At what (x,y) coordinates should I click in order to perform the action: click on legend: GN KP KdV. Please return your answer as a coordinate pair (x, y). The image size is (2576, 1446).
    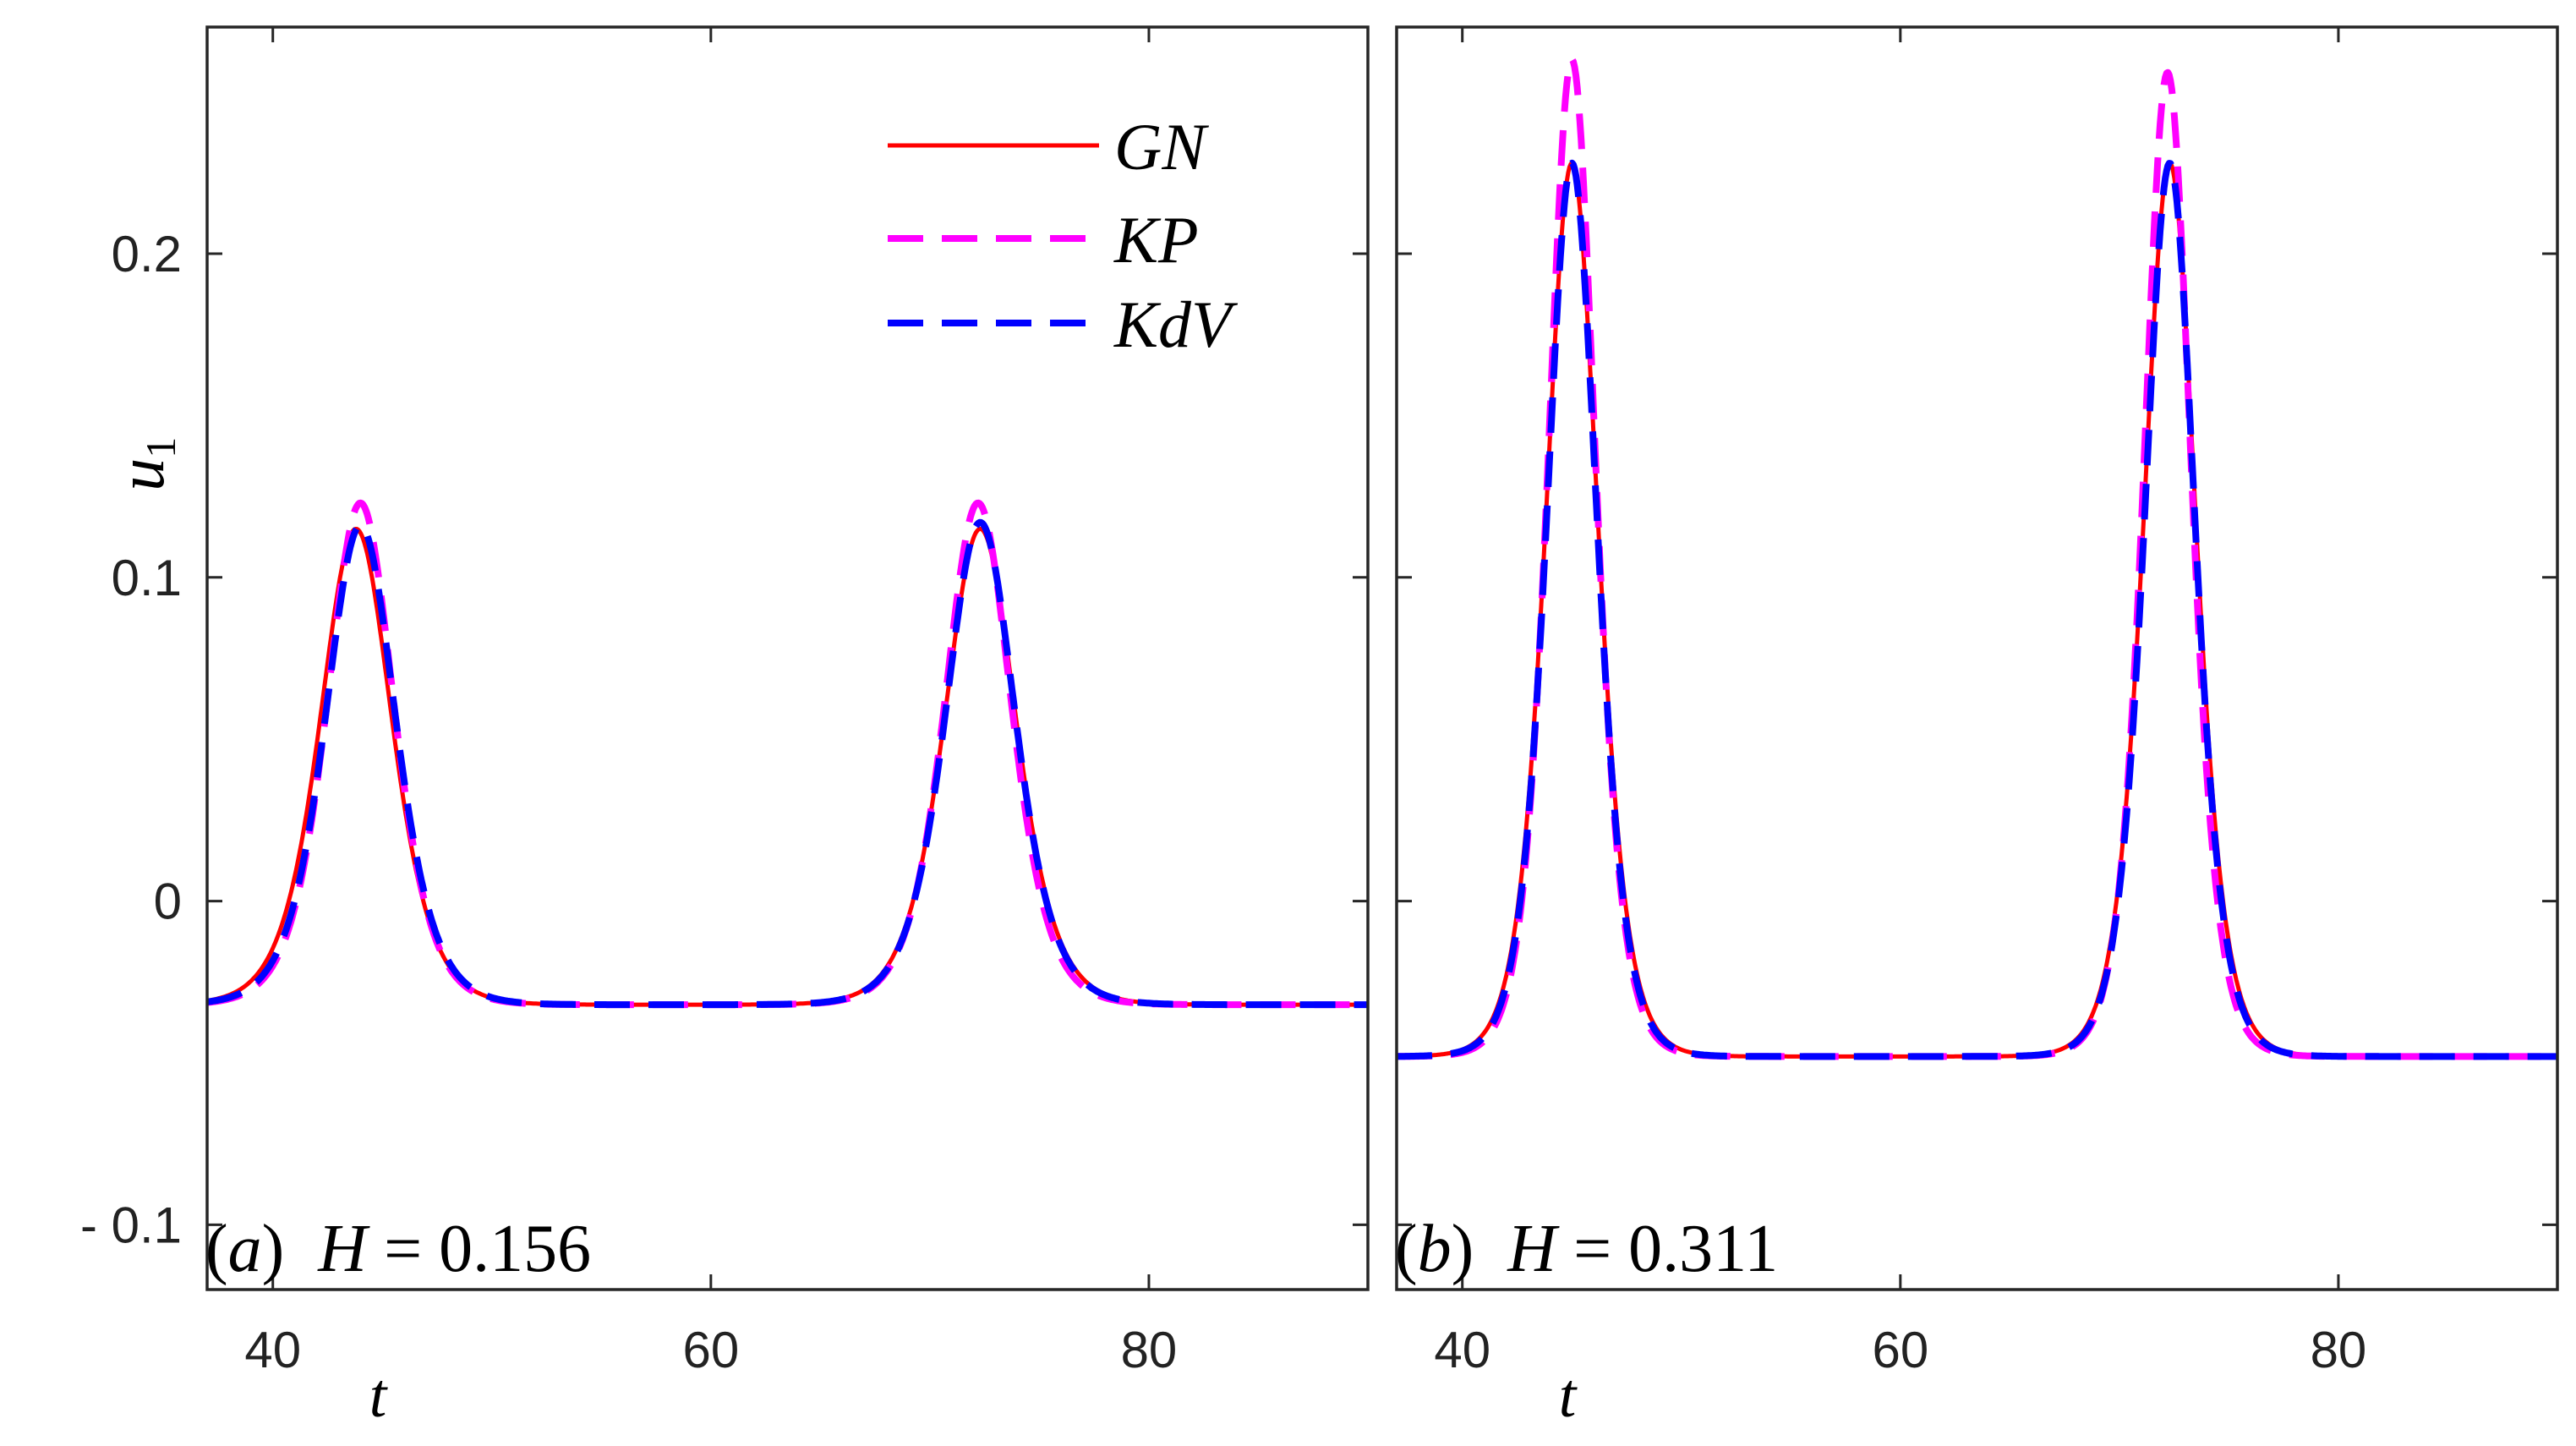
    Looking at the image, I should click on (1063, 235).